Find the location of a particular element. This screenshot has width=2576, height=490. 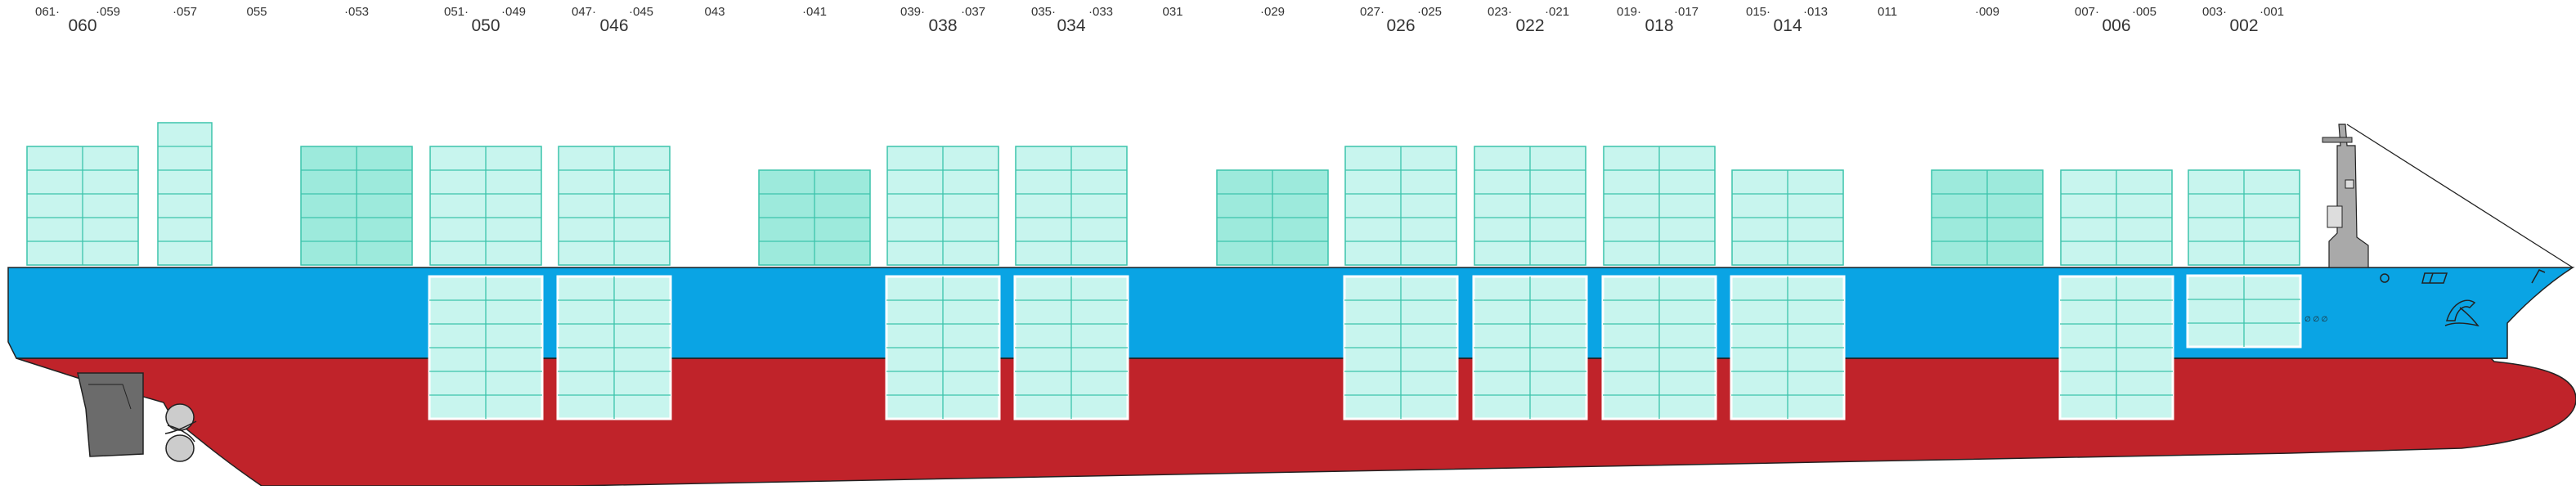

foremast is located at coordinates (2349, 196).